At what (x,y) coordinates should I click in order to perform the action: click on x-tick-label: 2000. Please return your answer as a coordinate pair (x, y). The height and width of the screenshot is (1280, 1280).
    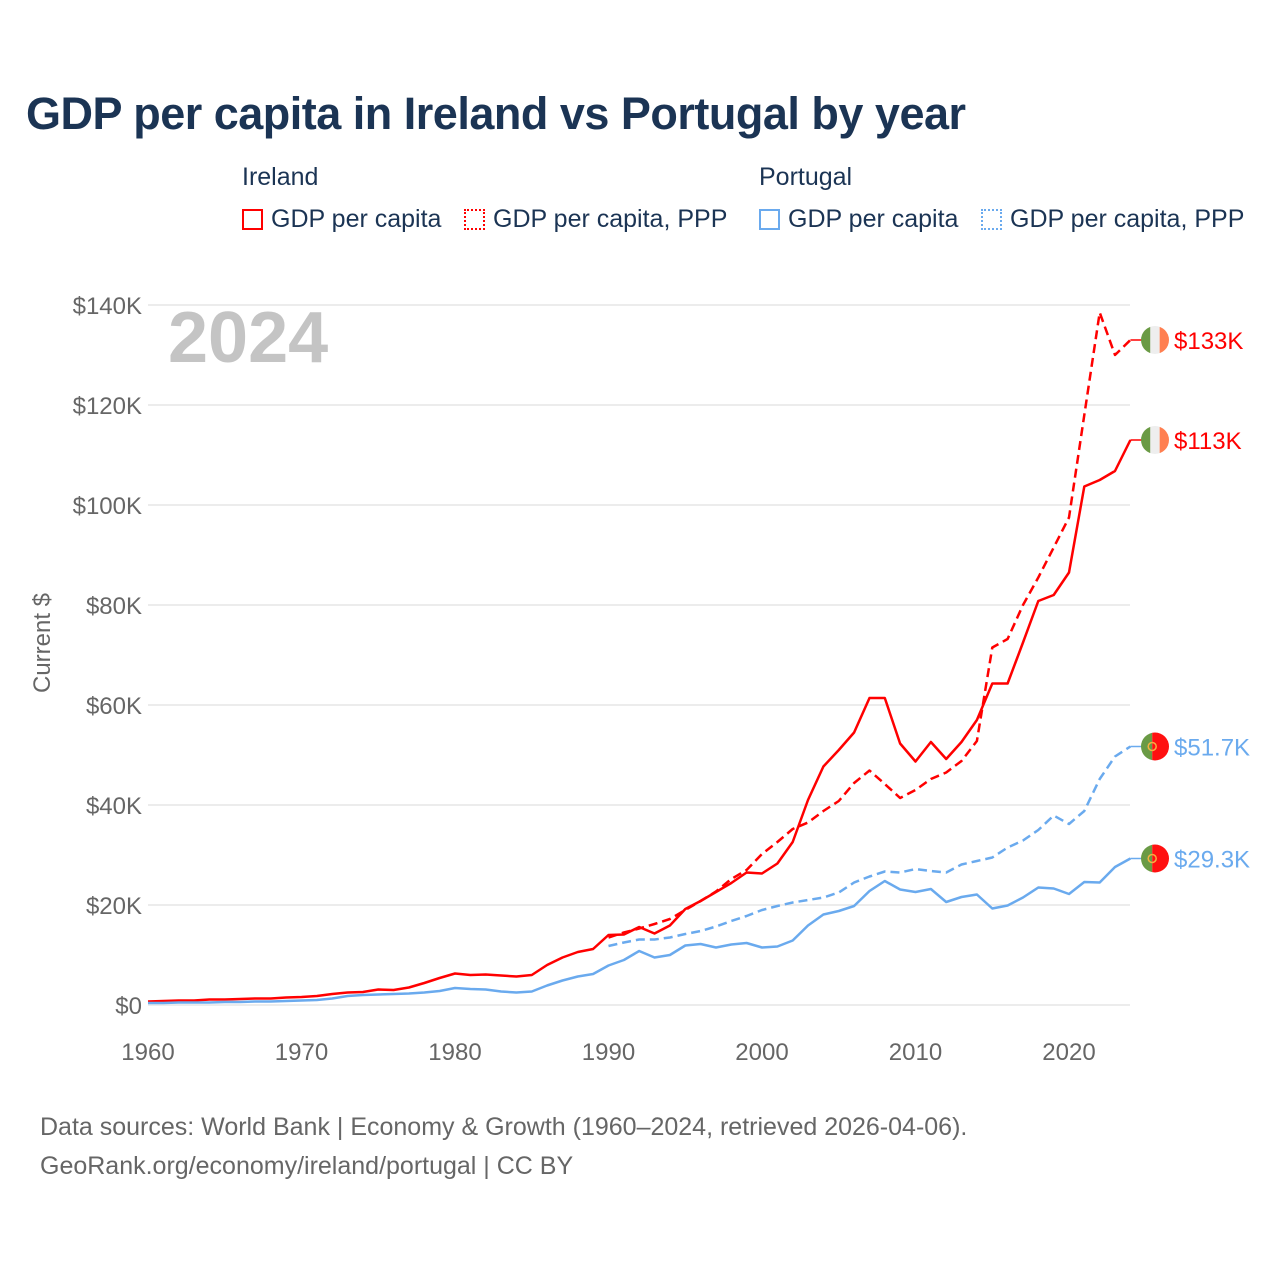
    Looking at the image, I should click on (761, 1052).